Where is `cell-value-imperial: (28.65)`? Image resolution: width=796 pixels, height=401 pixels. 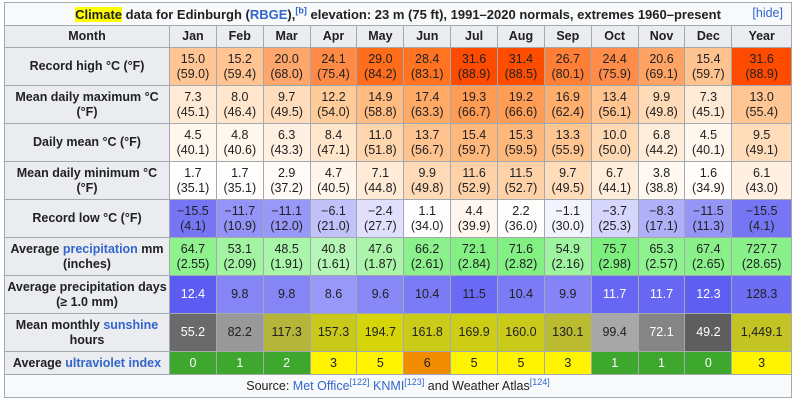
cell-value-imperial: (28.65) is located at coordinates (761, 263).